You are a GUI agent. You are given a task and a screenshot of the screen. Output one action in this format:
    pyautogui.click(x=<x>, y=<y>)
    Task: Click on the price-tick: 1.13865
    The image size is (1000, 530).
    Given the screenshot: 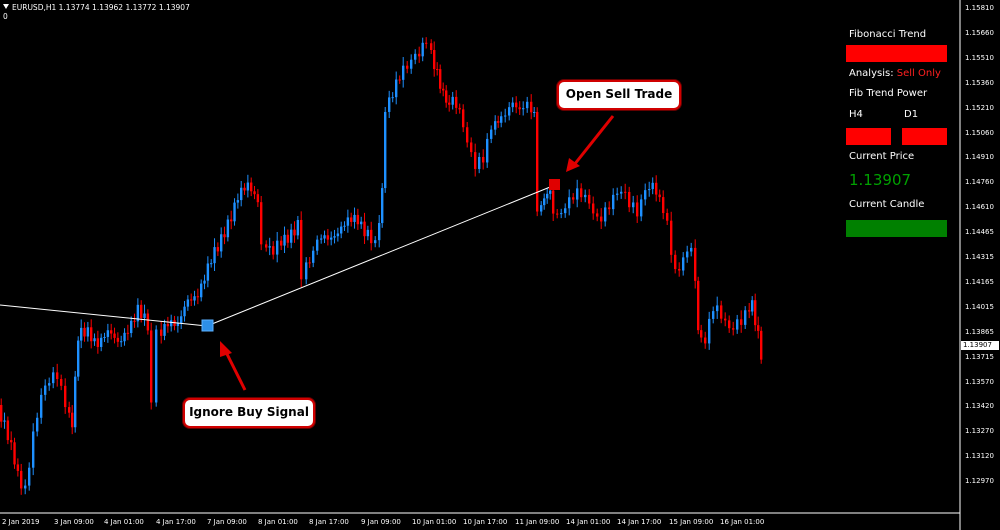 What is the action you would take?
    pyautogui.click(x=979, y=331)
    